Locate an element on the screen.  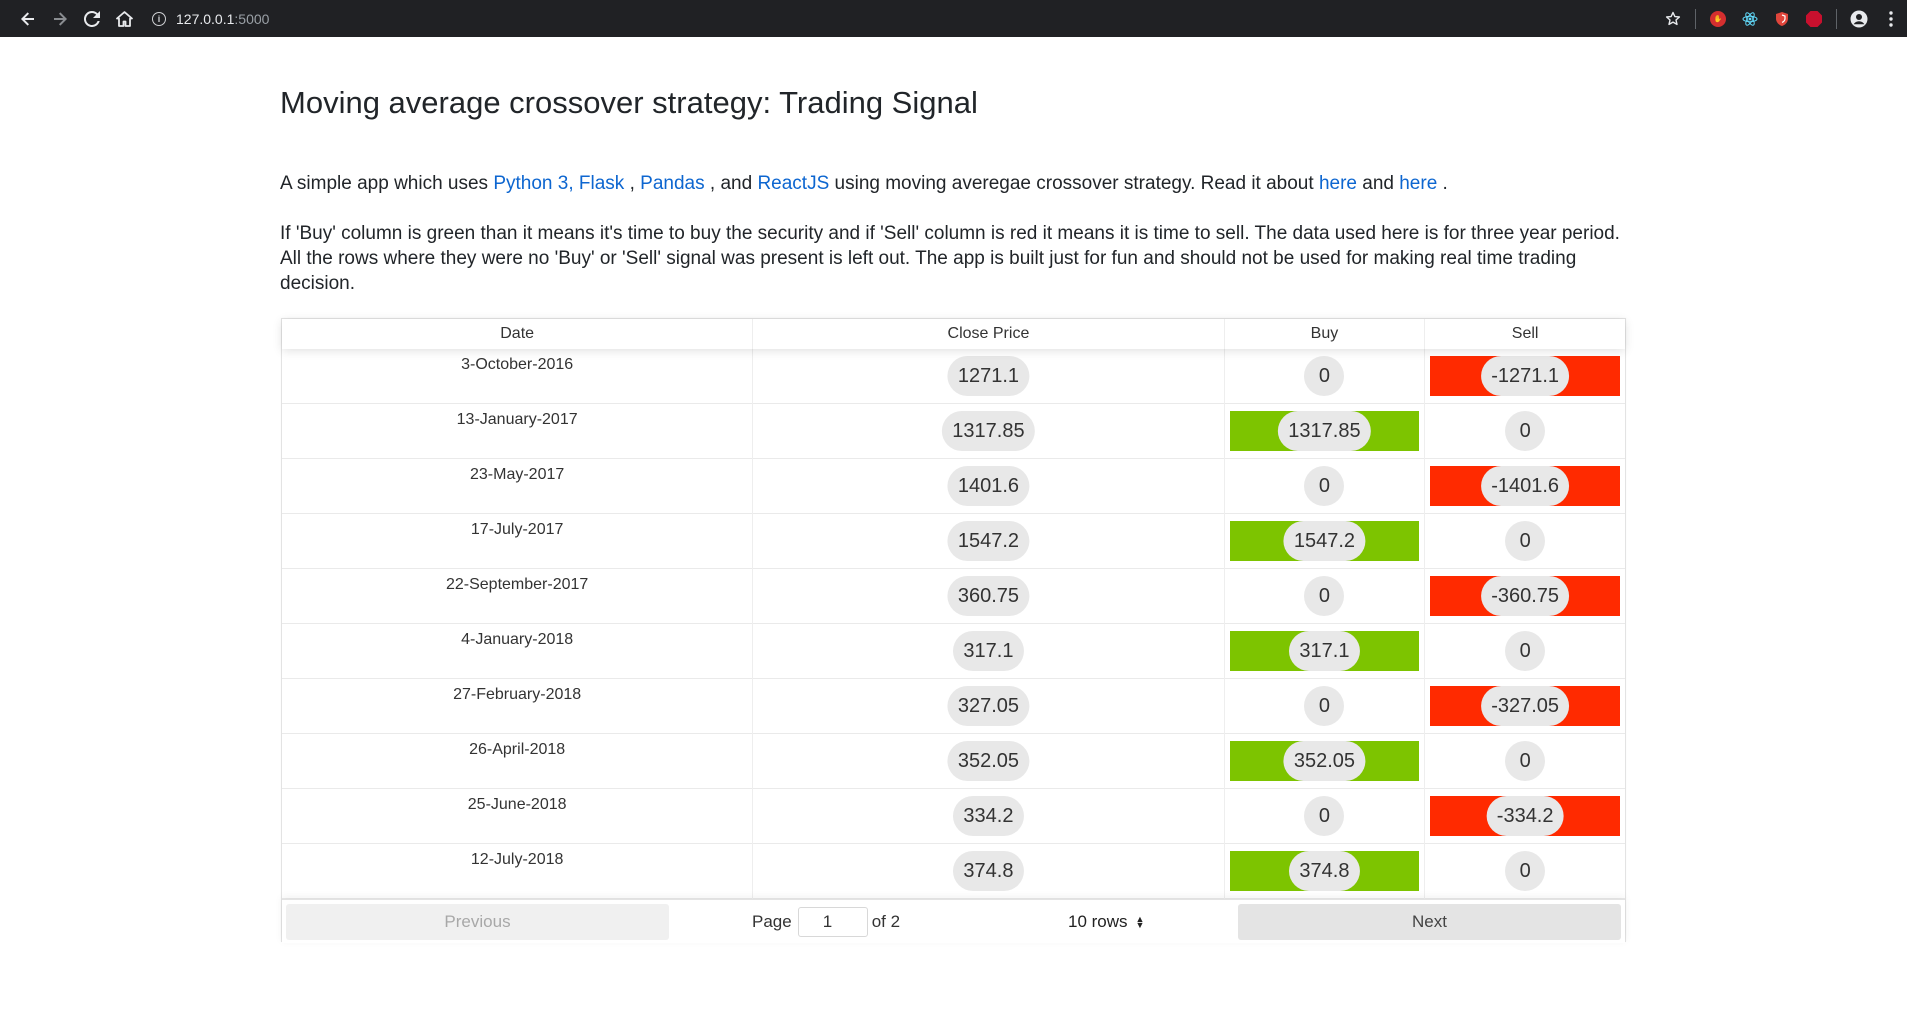
date-cell: 17-July-2017 is located at coordinates (518, 541).